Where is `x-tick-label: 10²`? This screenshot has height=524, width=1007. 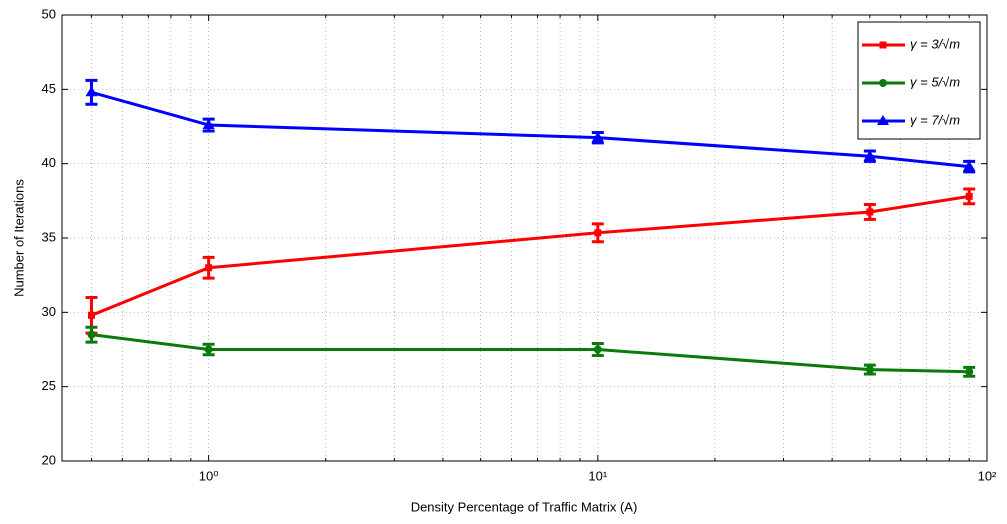 x-tick-label: 10² is located at coordinates (987, 475).